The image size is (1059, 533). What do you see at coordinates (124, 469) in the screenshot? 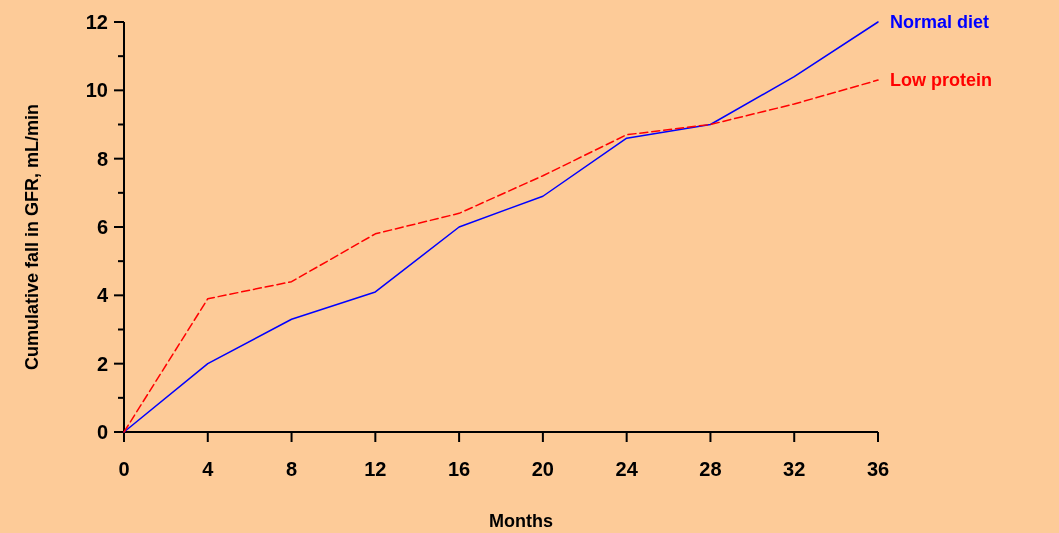
I see `x-tick-label: 0` at bounding box center [124, 469].